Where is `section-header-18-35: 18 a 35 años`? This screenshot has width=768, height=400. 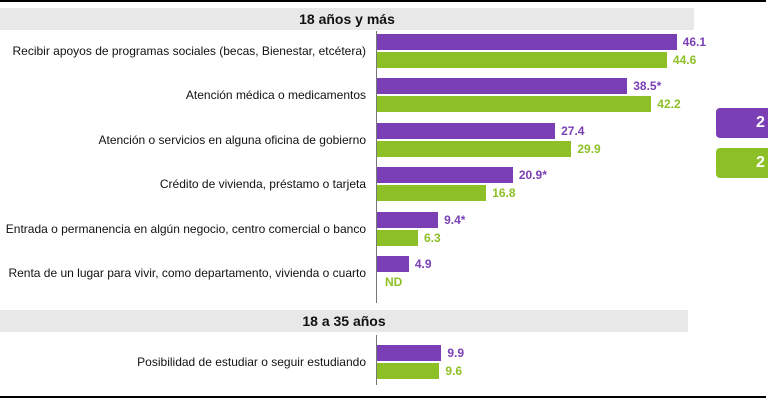
section-header-18-35: 18 a 35 años is located at coordinates (344, 321).